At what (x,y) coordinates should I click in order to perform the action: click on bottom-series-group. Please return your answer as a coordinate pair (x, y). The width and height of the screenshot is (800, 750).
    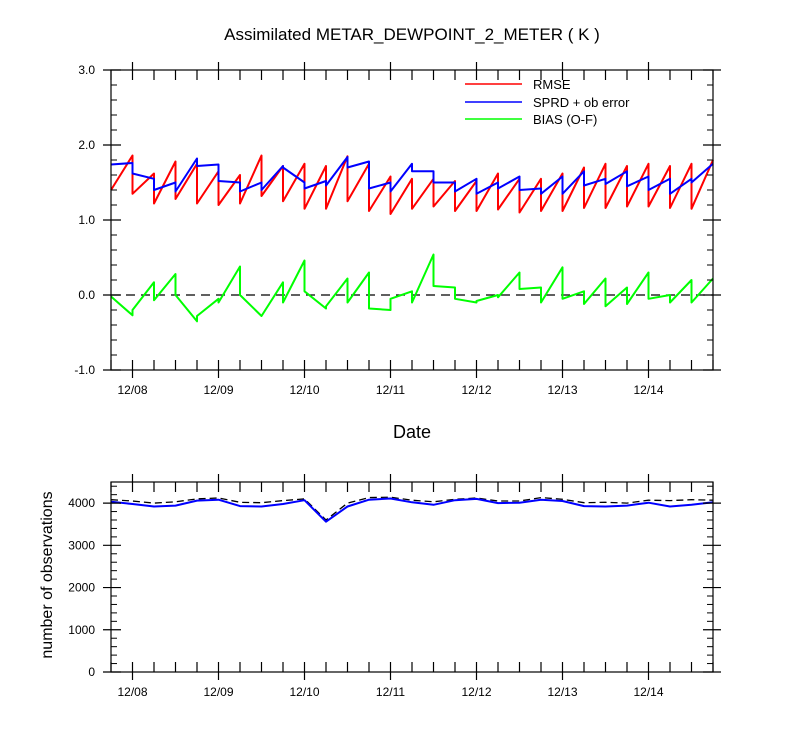
    Looking at the image, I should click on (412, 509).